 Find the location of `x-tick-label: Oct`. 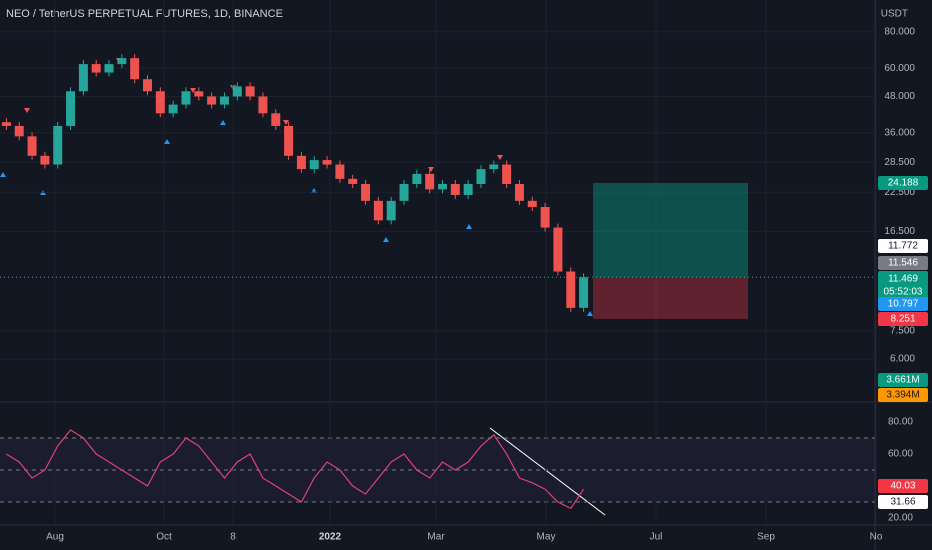

x-tick-label: Oct is located at coordinates (164, 537).